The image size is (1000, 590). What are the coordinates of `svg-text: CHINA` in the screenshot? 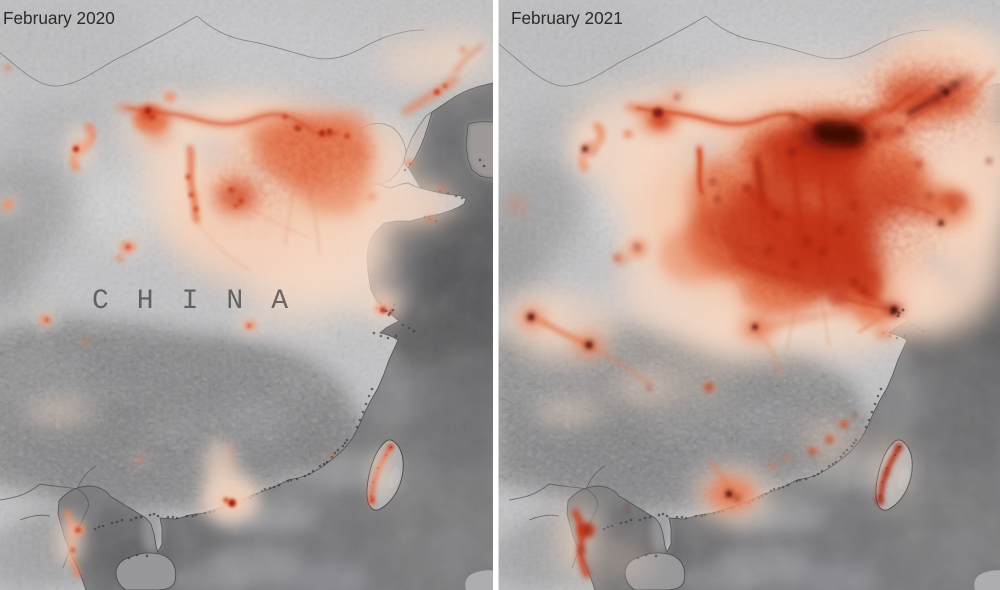 It's located at (204, 301).